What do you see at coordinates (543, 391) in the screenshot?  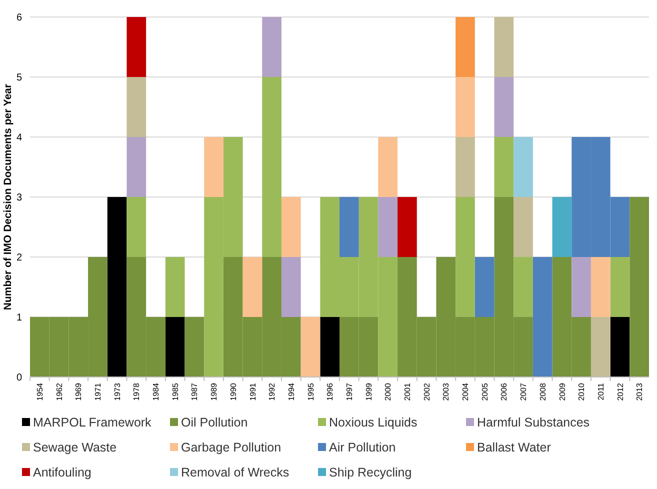 I see `x-tick-label: 2008` at bounding box center [543, 391].